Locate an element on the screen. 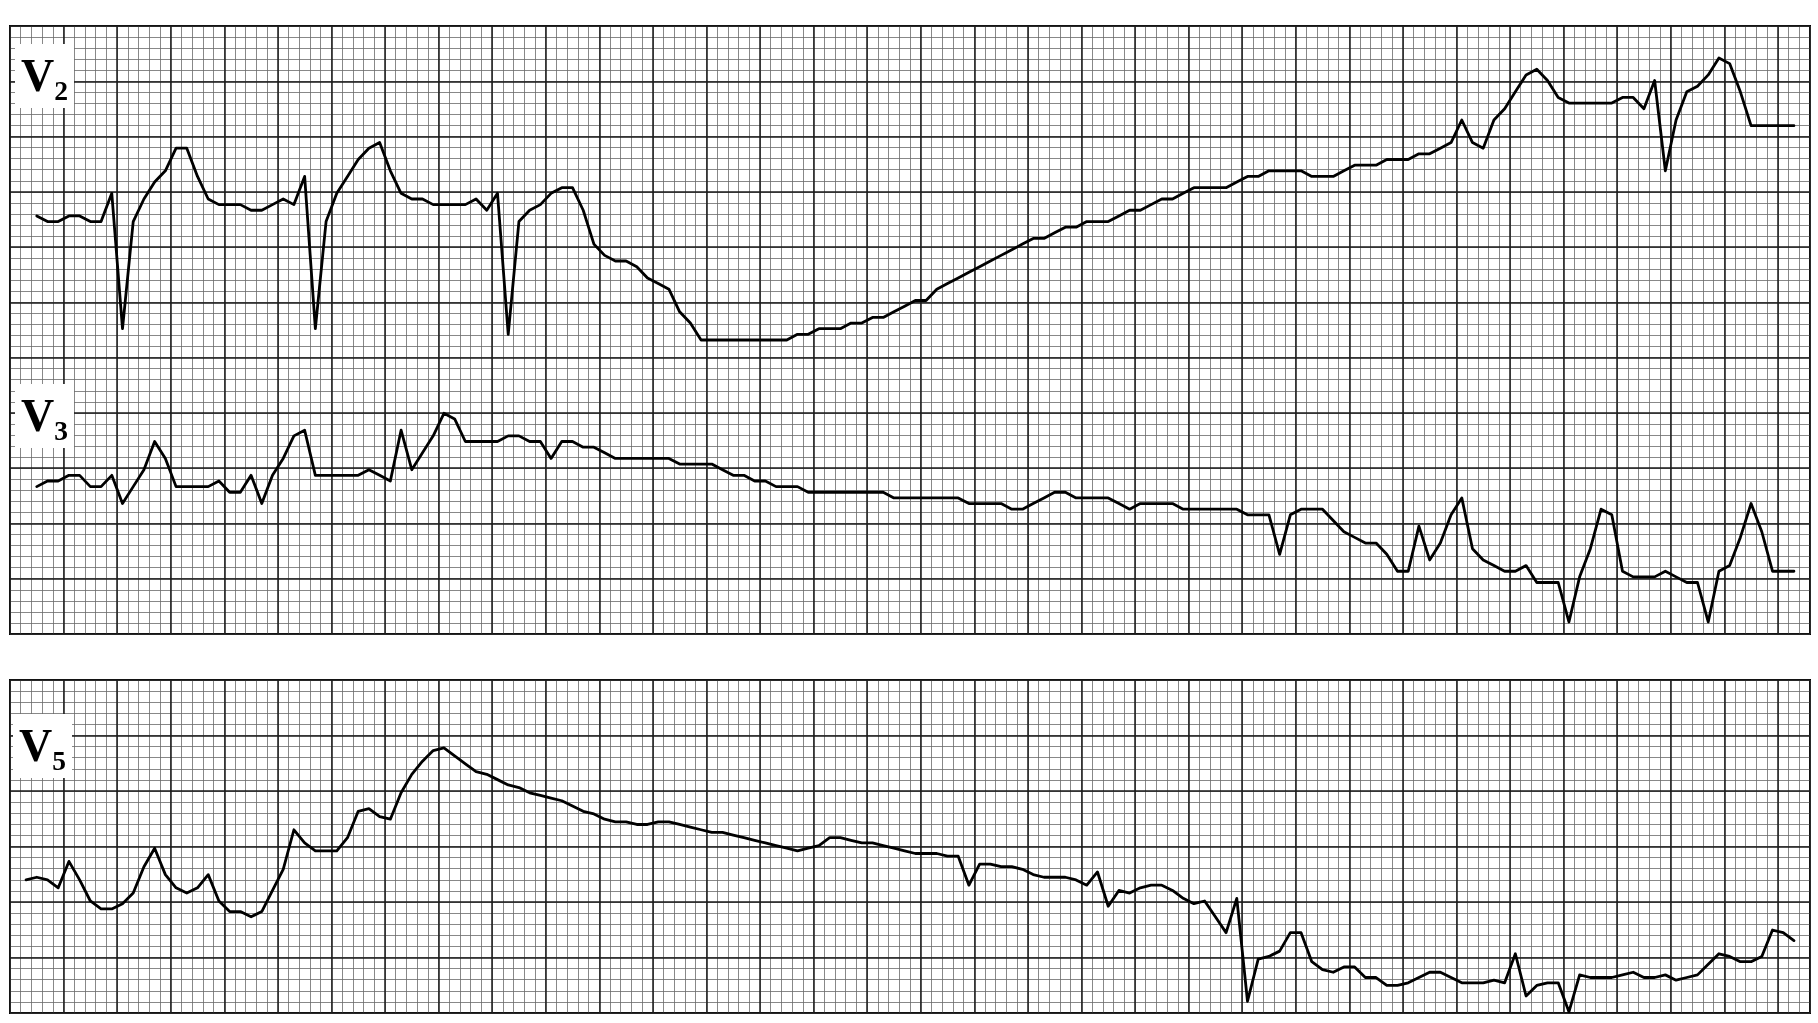 This screenshot has height=1023, width=1818. series-label: V₅ is located at coordinates (43, 745).